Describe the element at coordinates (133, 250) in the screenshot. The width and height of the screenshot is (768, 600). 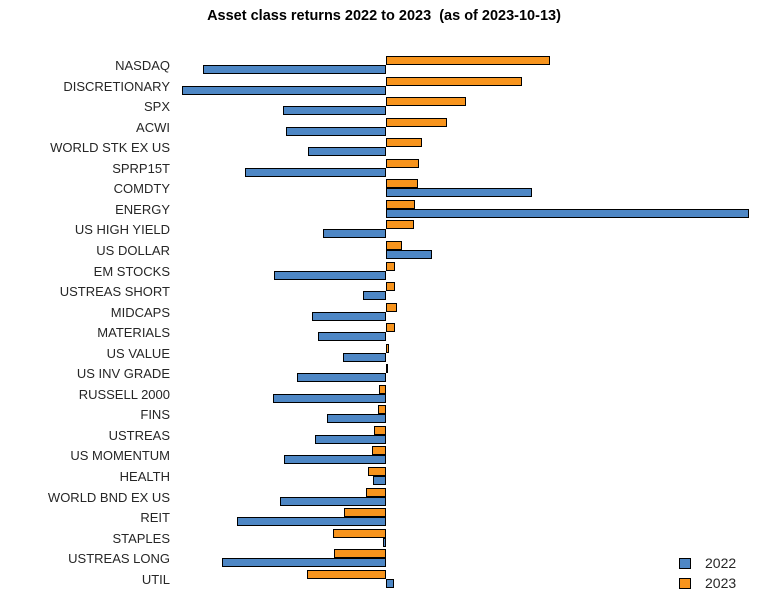
I see `category-label: US DOLLAR` at that location.